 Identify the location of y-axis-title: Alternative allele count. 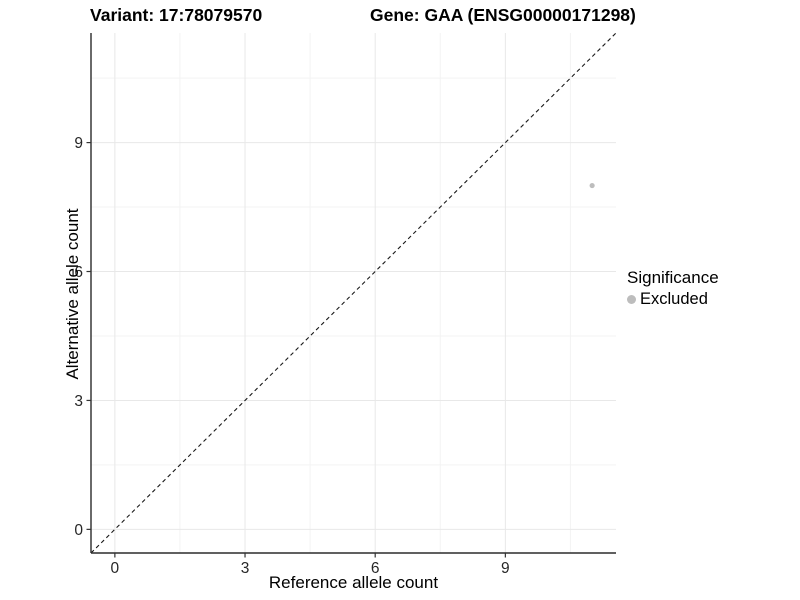
(72, 294).